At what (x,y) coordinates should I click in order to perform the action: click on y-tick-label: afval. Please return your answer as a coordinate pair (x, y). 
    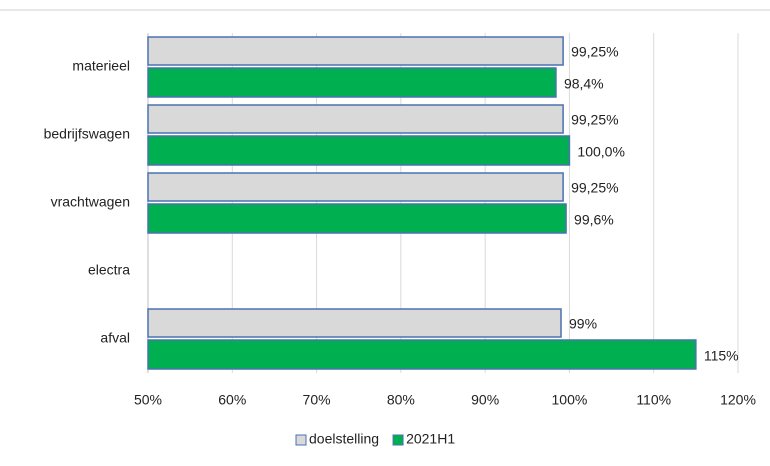
    Looking at the image, I should click on (115, 338).